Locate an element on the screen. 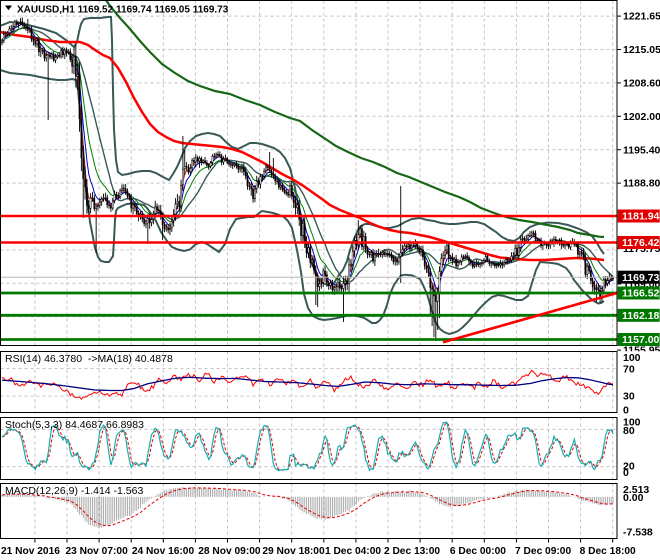  svg-text: 70 is located at coordinates (629, 369).